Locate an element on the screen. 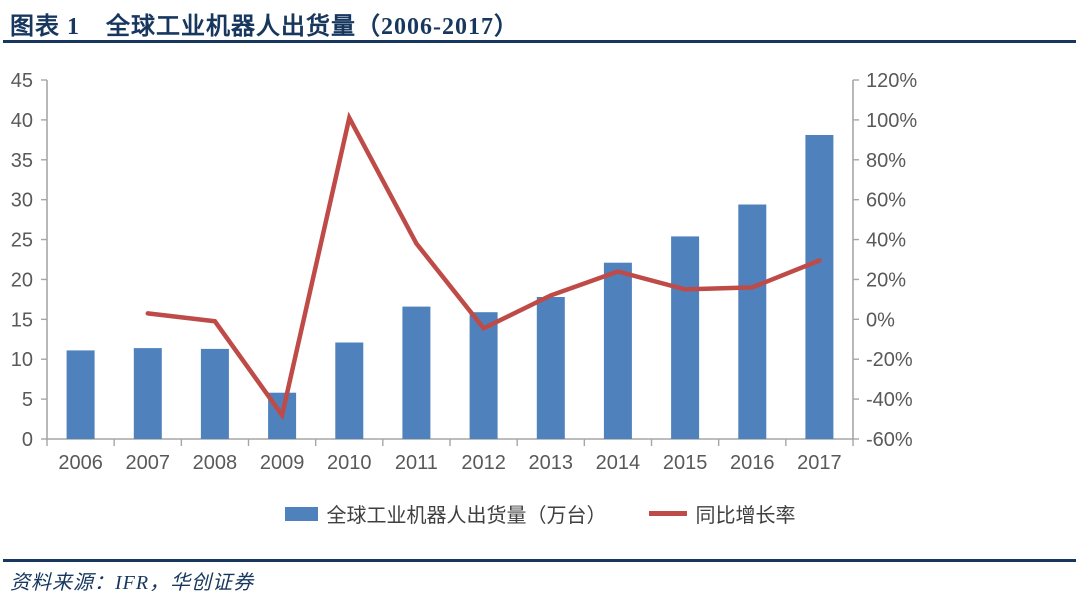 The image size is (1080, 598). legend-item-line-series: 同比增长率 is located at coordinates (722, 513).